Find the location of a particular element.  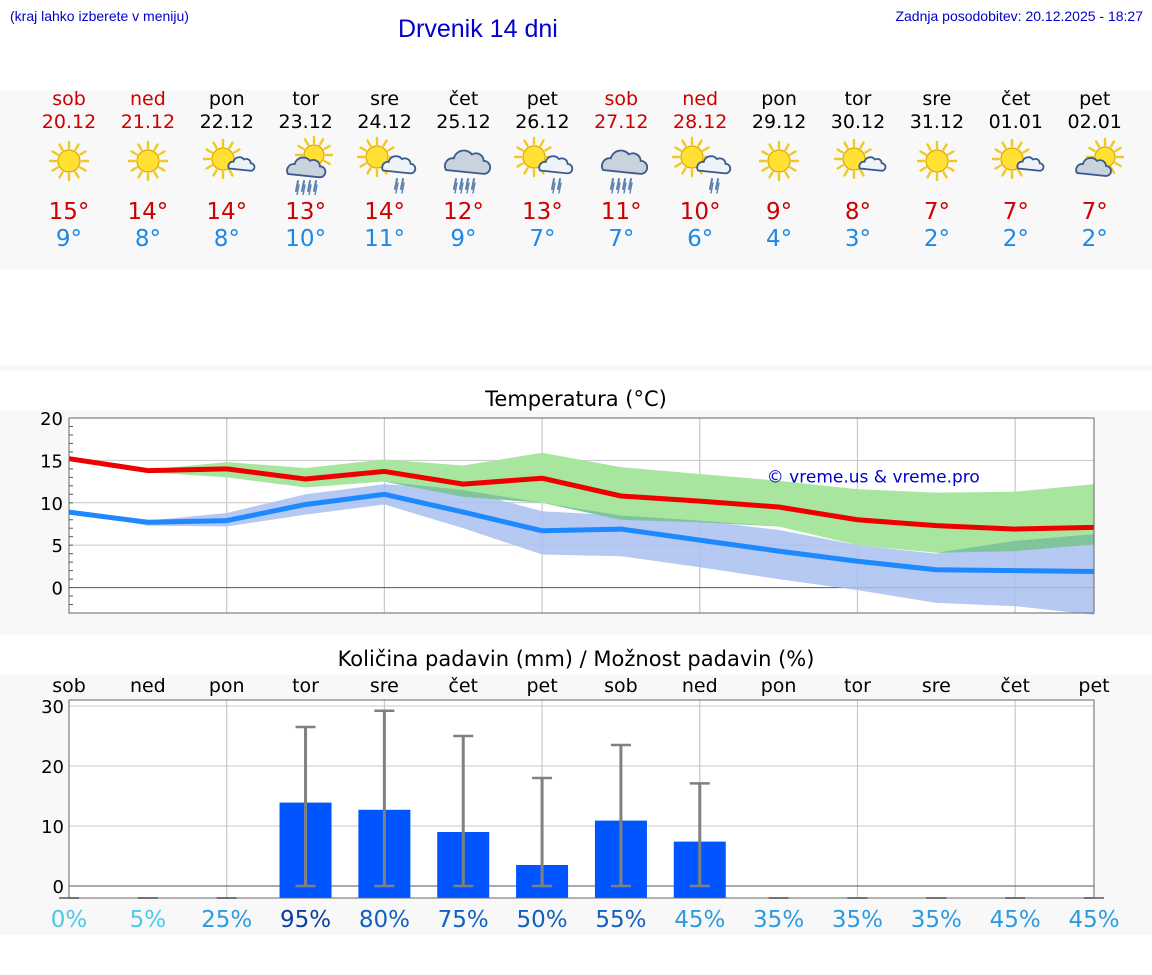

watermark: © vreme.us & vreme.pro is located at coordinates (873, 477).